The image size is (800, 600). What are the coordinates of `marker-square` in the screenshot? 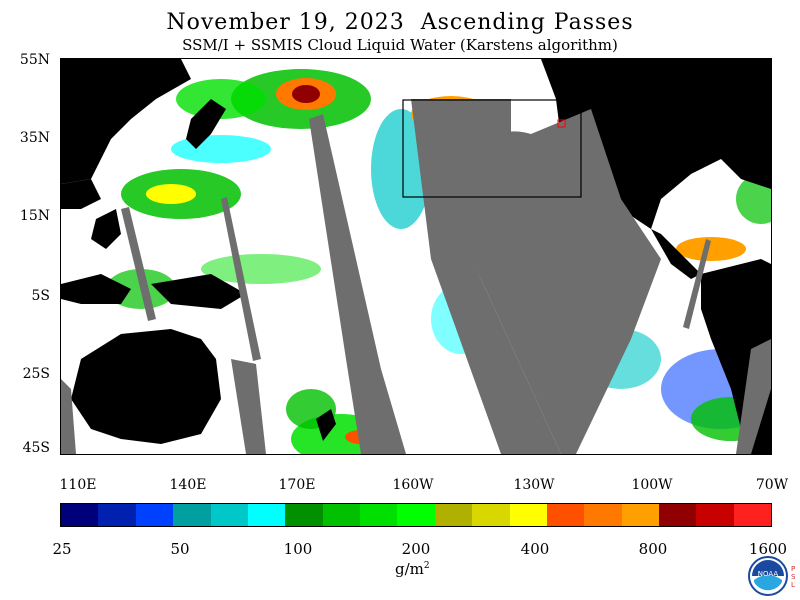 It's located at (561, 123).